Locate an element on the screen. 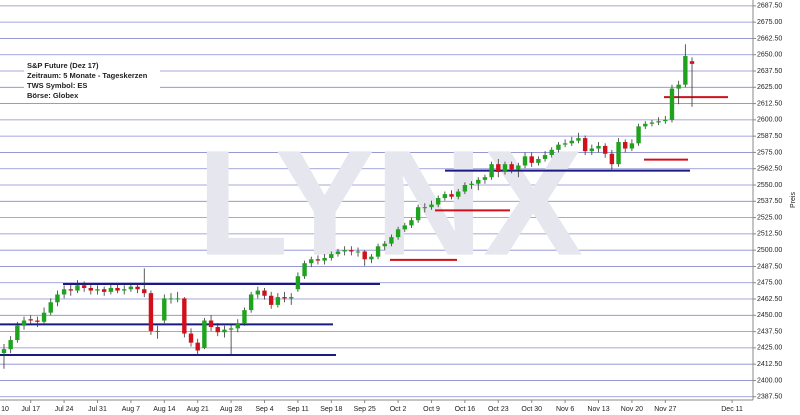  y-tick-label: 2462.50 is located at coordinates (769, 299).